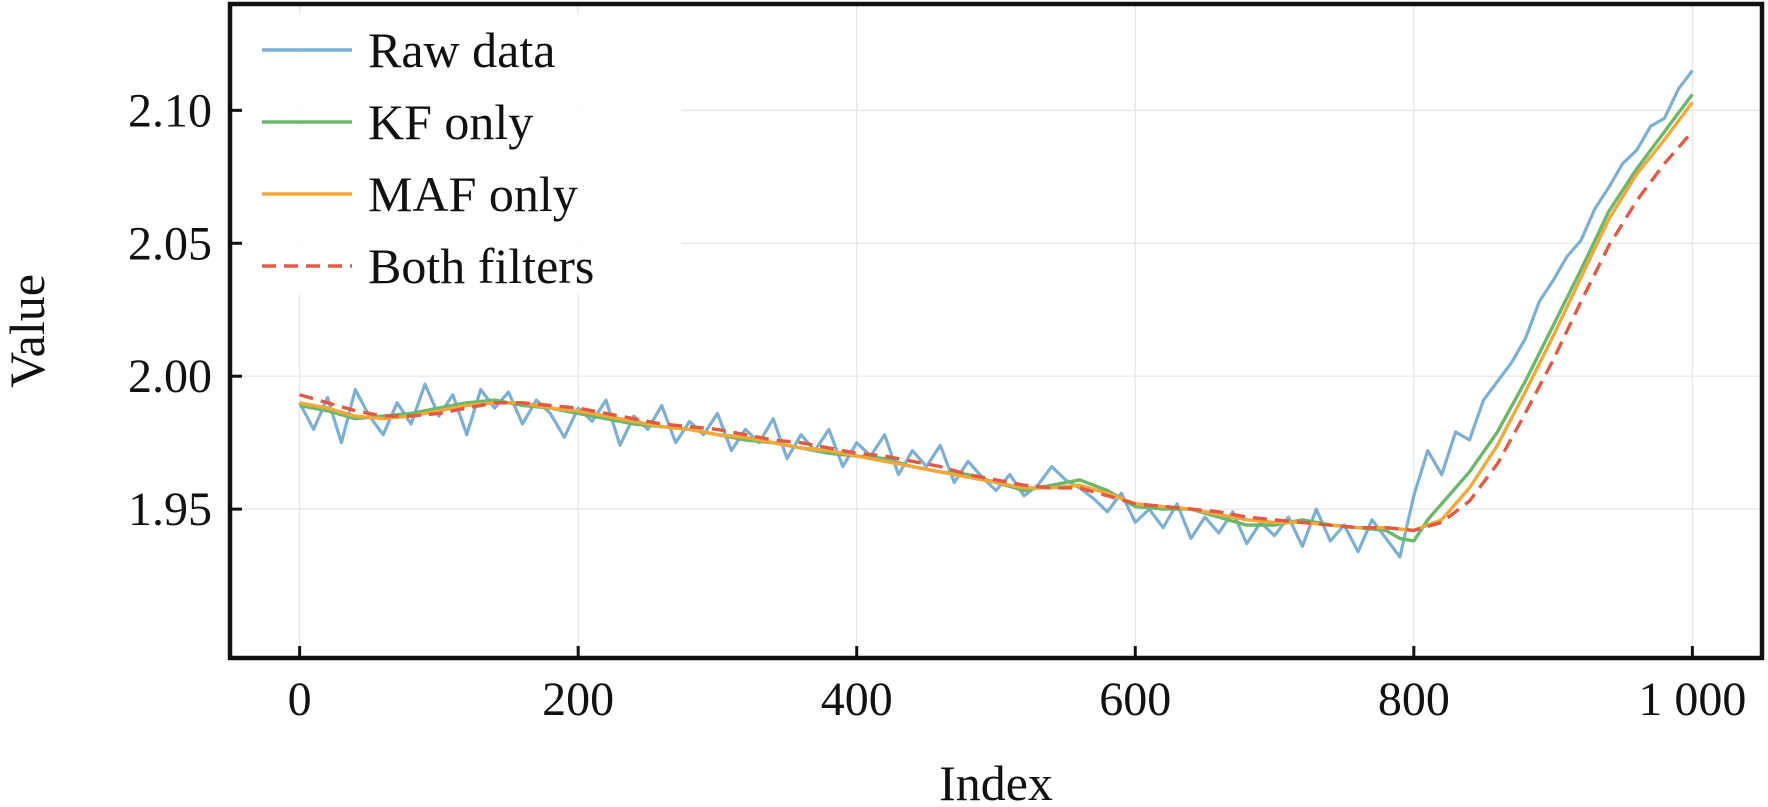 This screenshot has width=1768, height=807. What do you see at coordinates (27, 331) in the screenshot?
I see `y-axis-label: Value` at bounding box center [27, 331].